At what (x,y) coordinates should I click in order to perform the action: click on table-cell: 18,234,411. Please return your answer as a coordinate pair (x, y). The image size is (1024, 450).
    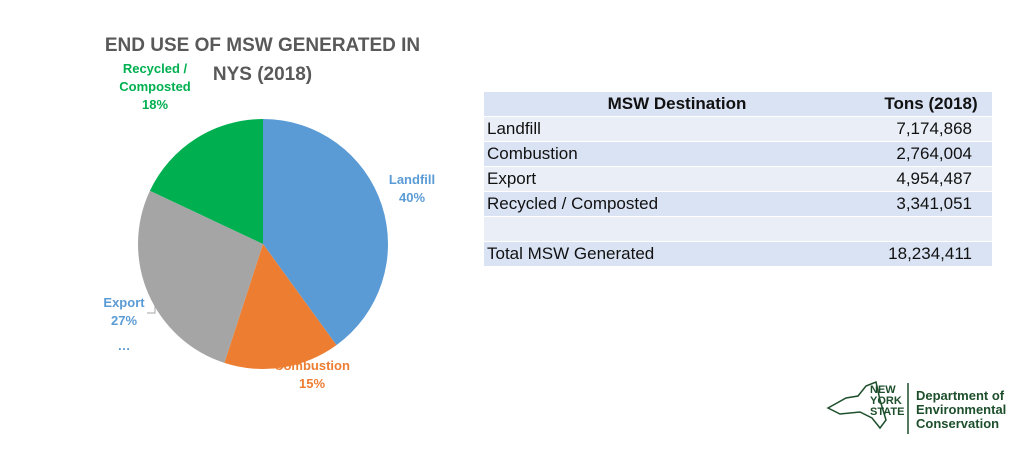
    Looking at the image, I should click on (931, 254).